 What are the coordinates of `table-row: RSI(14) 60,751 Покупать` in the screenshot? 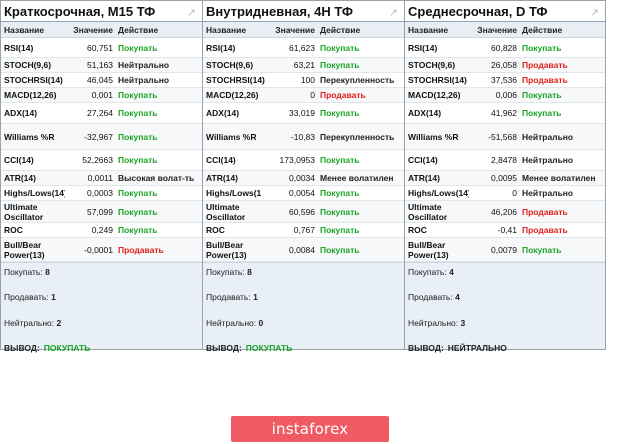 It's located at (101, 48).